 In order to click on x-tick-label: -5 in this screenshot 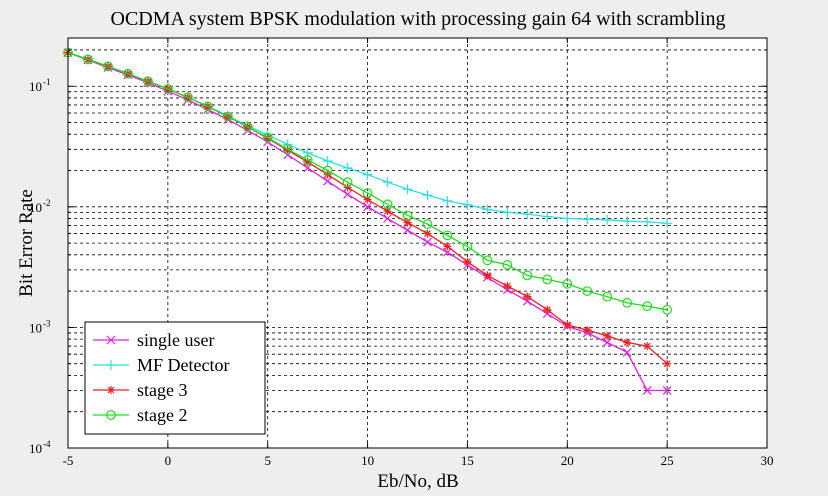, I will do `click(68, 460)`.